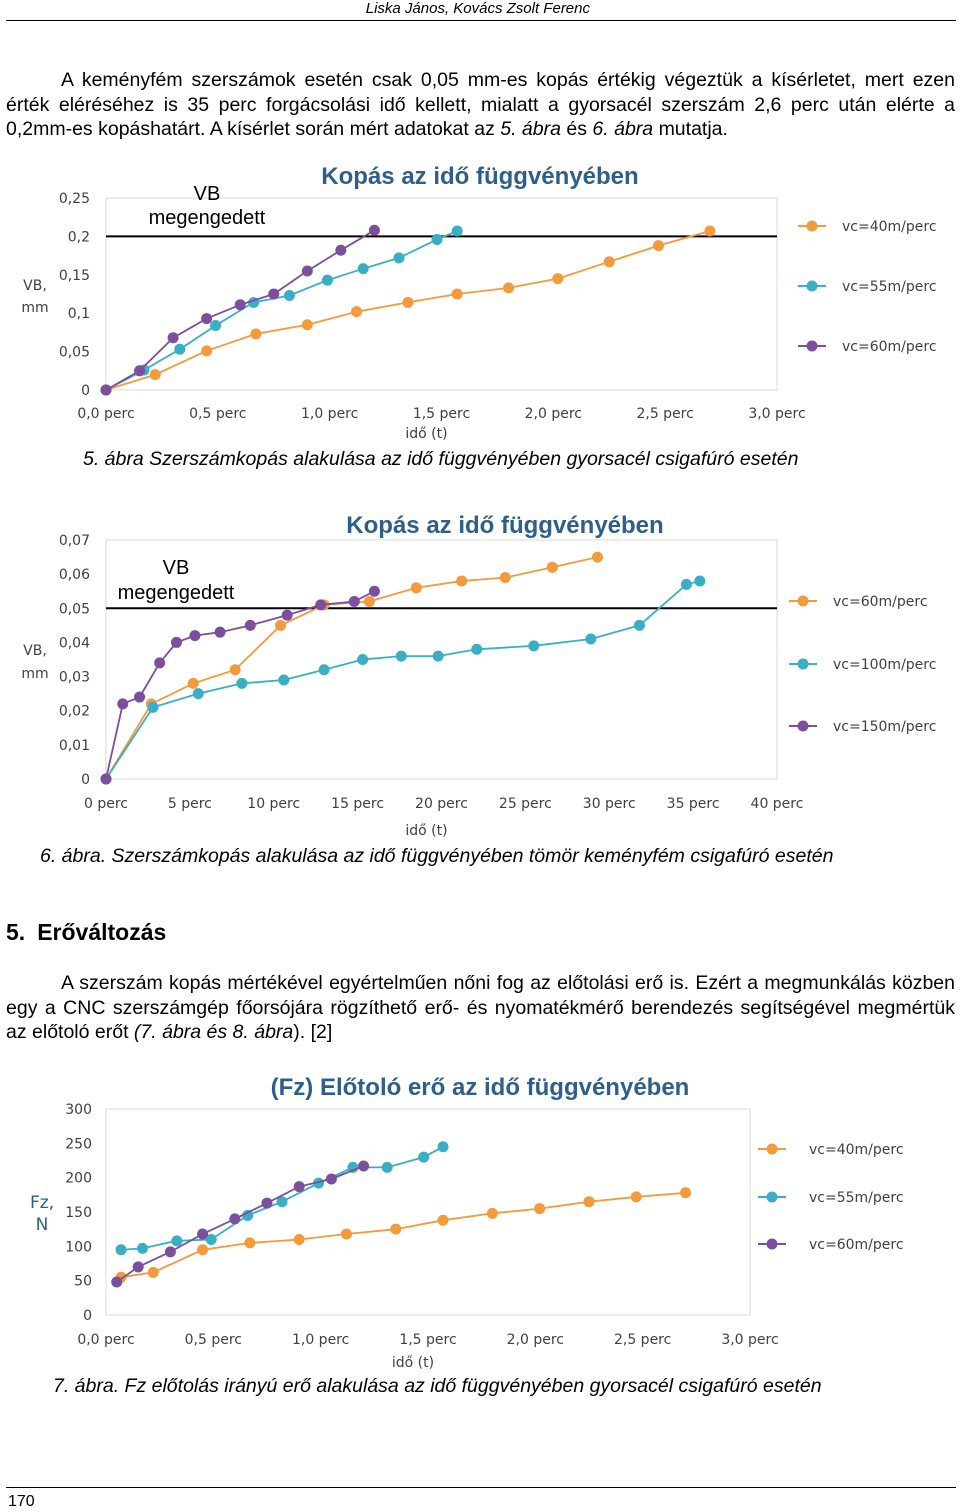 The image size is (960, 1512). I want to click on x-tick-label: 0 perc, so click(106, 804).